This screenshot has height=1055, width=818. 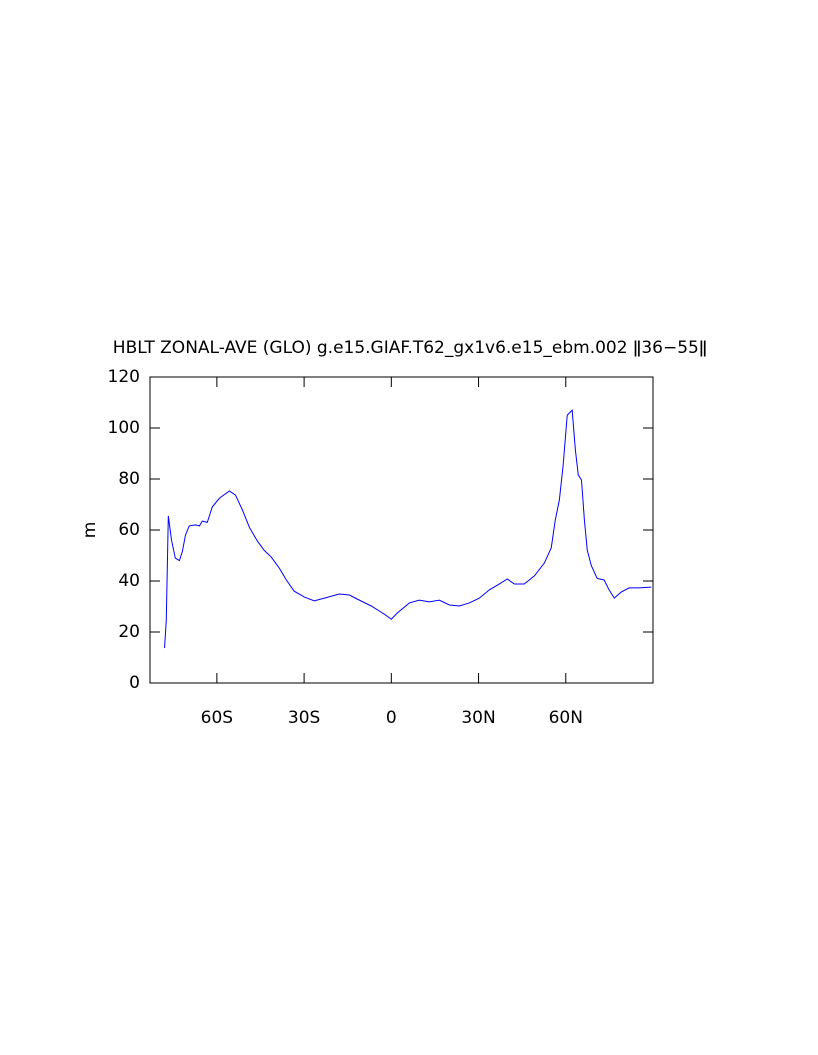 I want to click on y-tick-label: 0, so click(x=134, y=683).